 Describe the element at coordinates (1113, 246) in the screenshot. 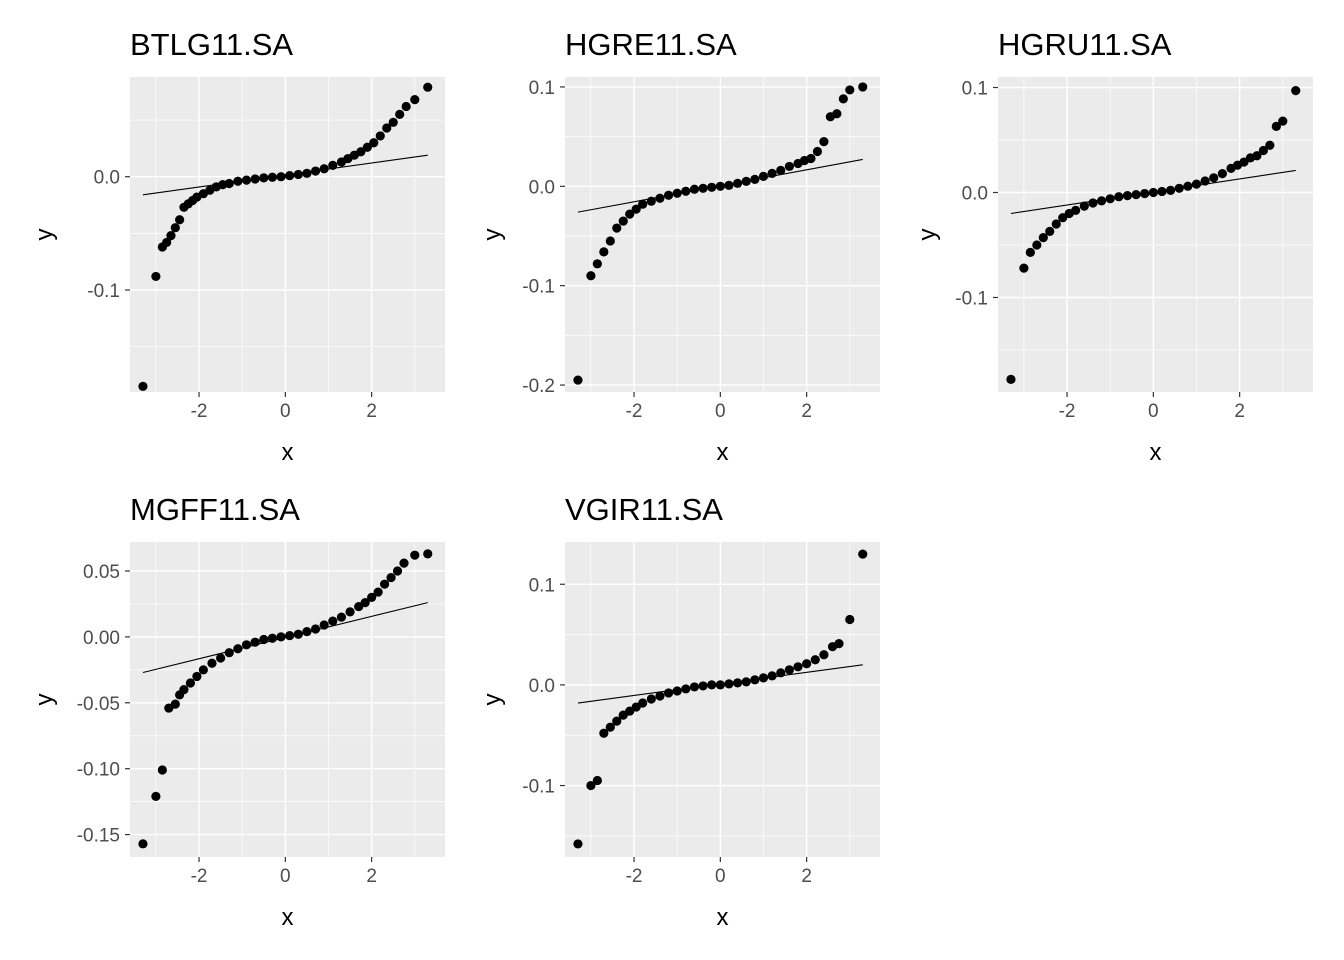

I see `facet-panel: -2 0 2 0.1 0.0 -0.1 HGRU11.SA x y` at that location.